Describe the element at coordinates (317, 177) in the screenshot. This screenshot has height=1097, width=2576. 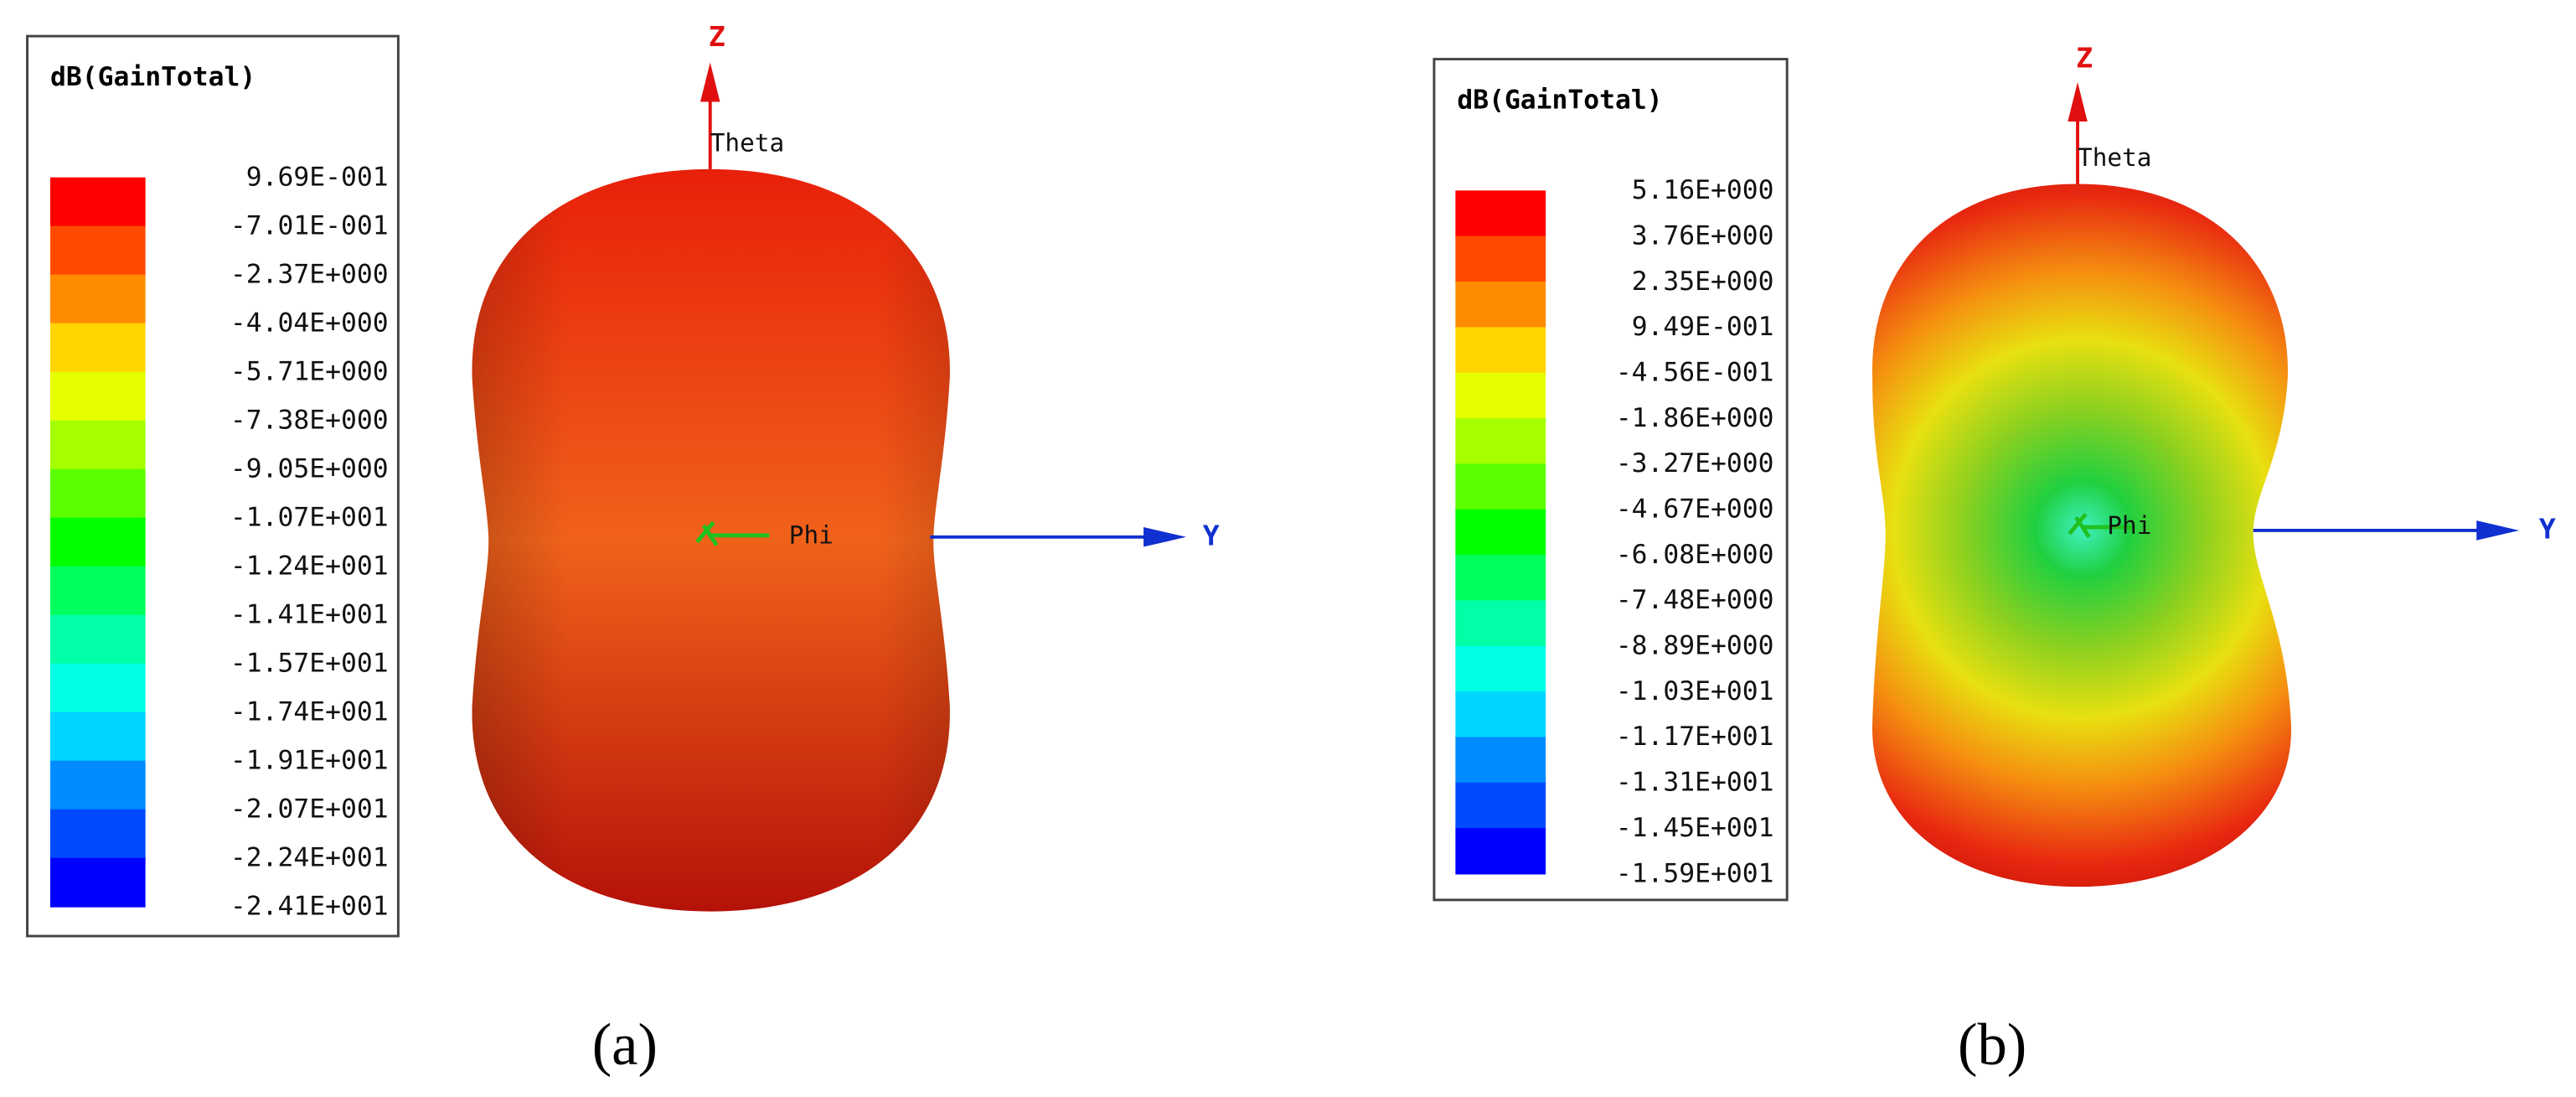
I see `legend-label: 9.69E-001` at that location.